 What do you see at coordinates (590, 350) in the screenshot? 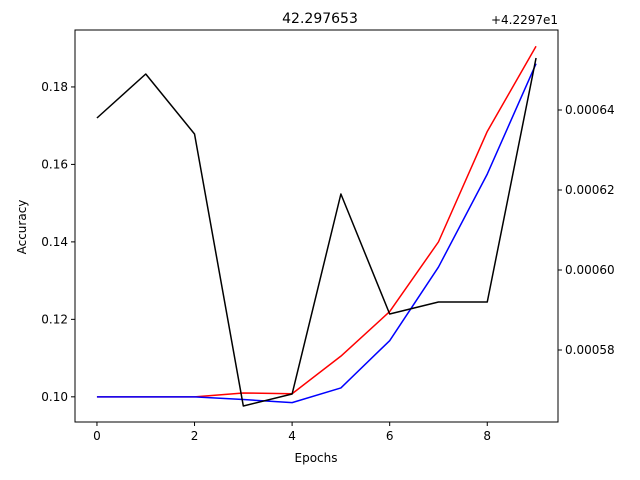
I see `y2-tick-label: 0.00058` at bounding box center [590, 350].